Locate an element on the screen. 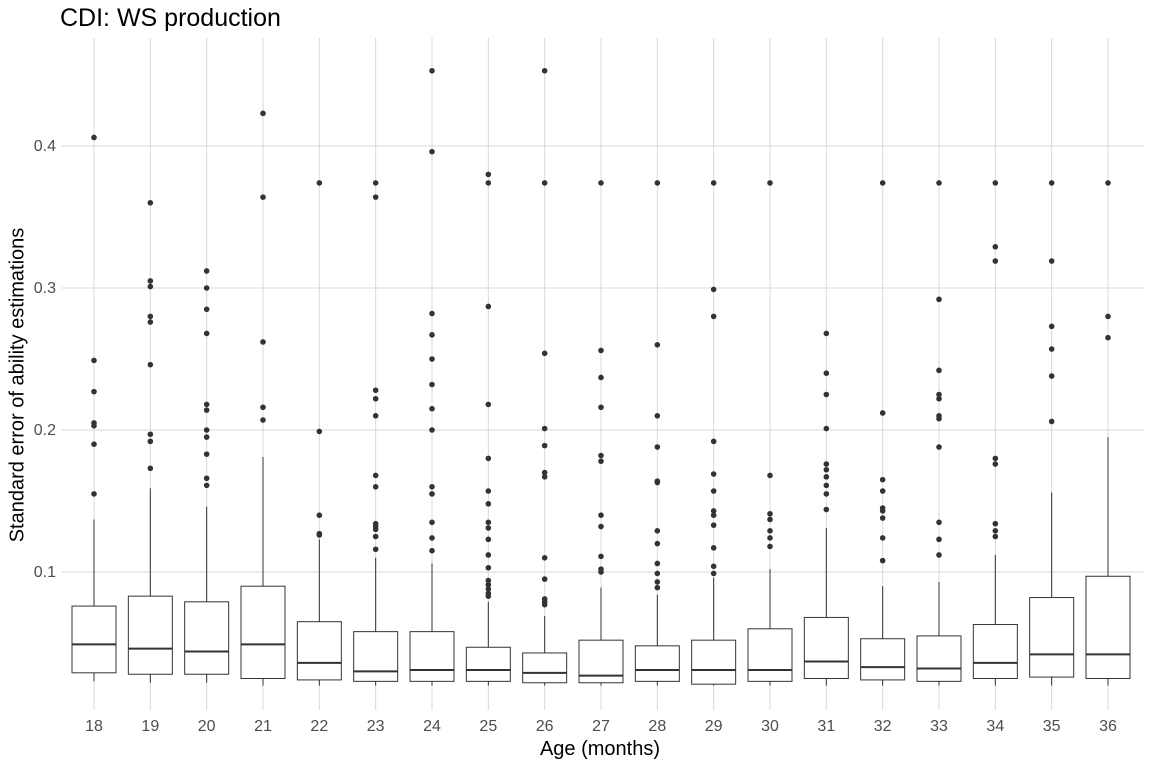  x-tick-label: 34 is located at coordinates (995, 726).